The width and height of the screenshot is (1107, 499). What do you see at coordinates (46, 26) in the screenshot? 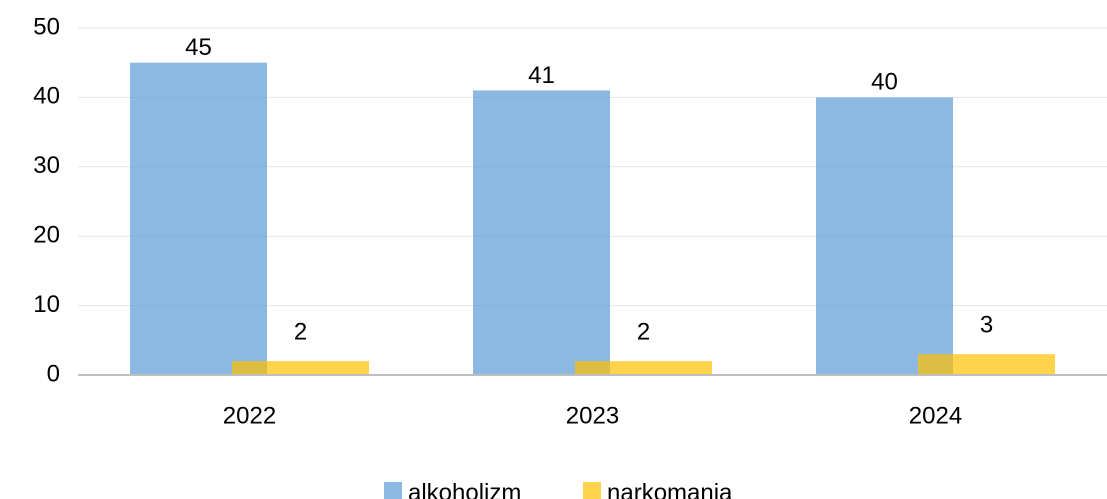
I see `y-tick-label: 50` at bounding box center [46, 26].